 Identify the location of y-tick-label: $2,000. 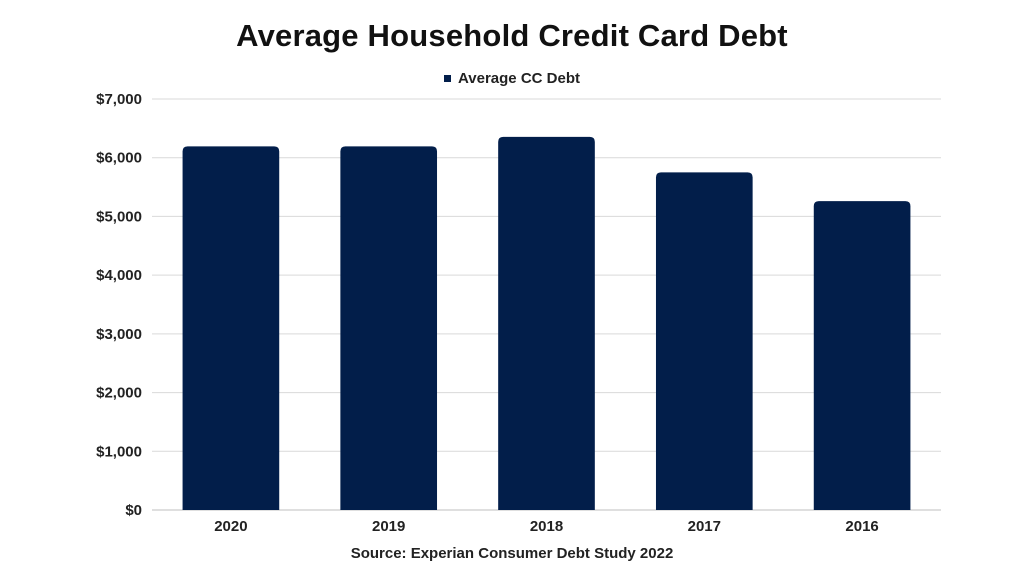
(119, 393).